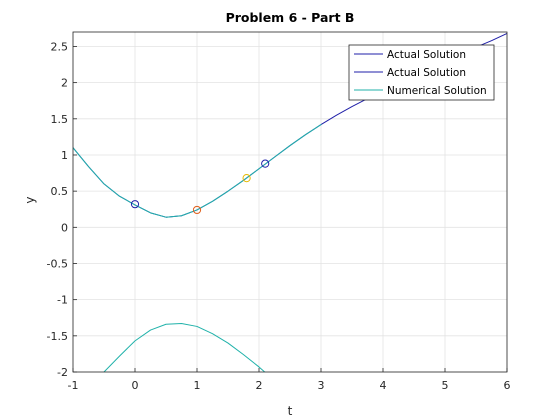  What do you see at coordinates (426, 73) in the screenshot?
I see `legend-label-actual-2: Actual Solution` at bounding box center [426, 73].